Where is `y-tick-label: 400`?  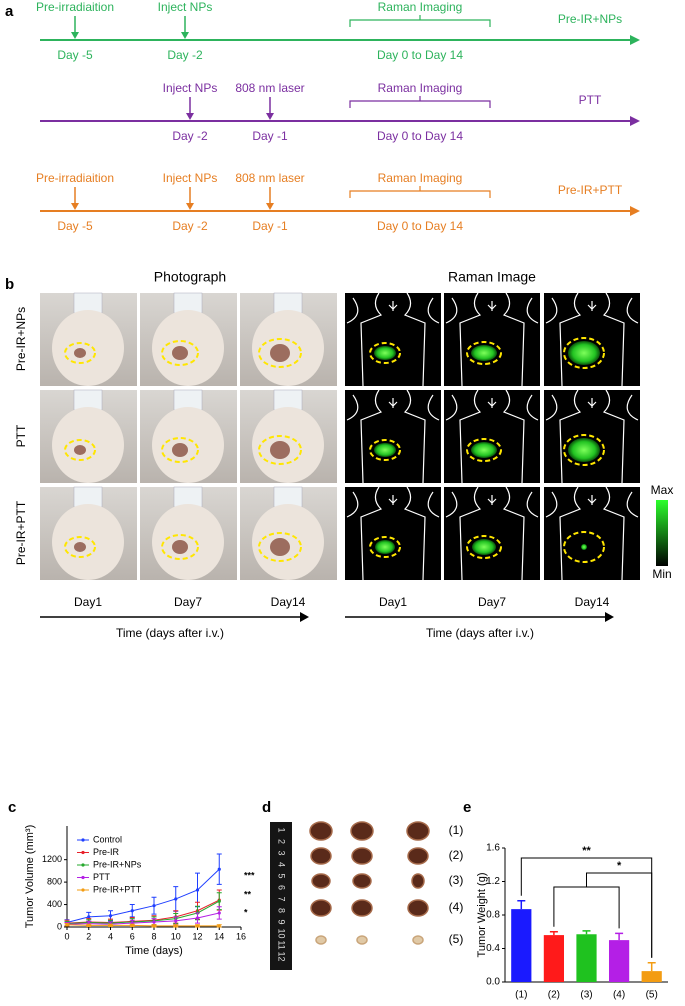
y-tick-label: 400 is located at coordinates (54, 904).